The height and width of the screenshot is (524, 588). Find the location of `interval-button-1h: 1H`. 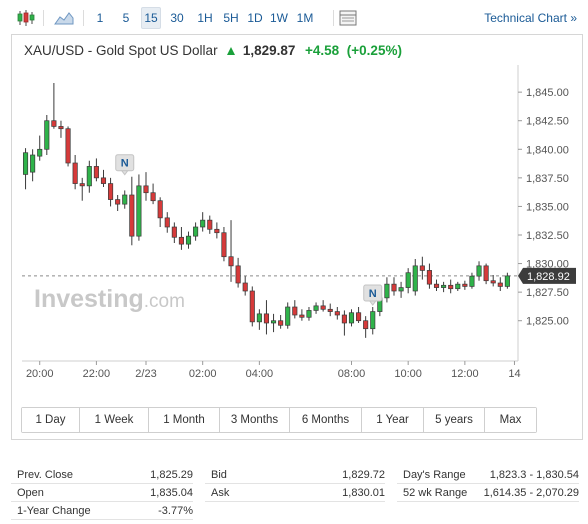

interval-button-1h: 1H is located at coordinates (205, 18).